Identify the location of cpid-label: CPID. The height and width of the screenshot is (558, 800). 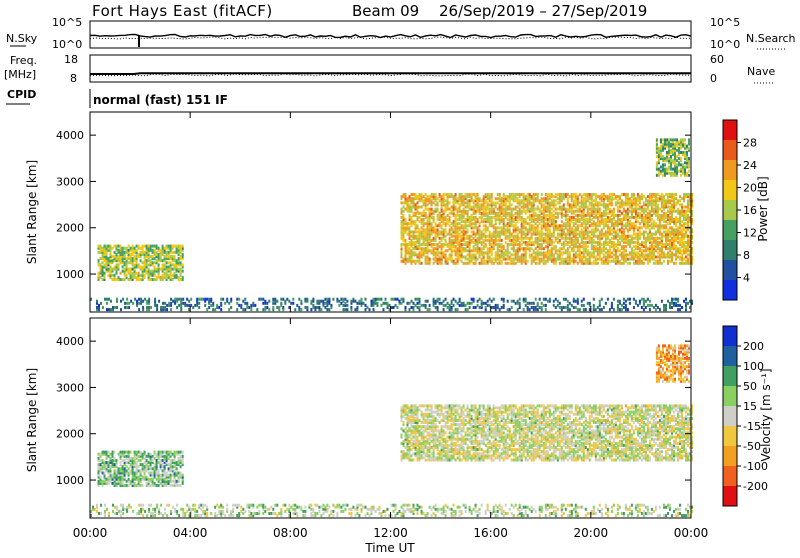
(21, 94).